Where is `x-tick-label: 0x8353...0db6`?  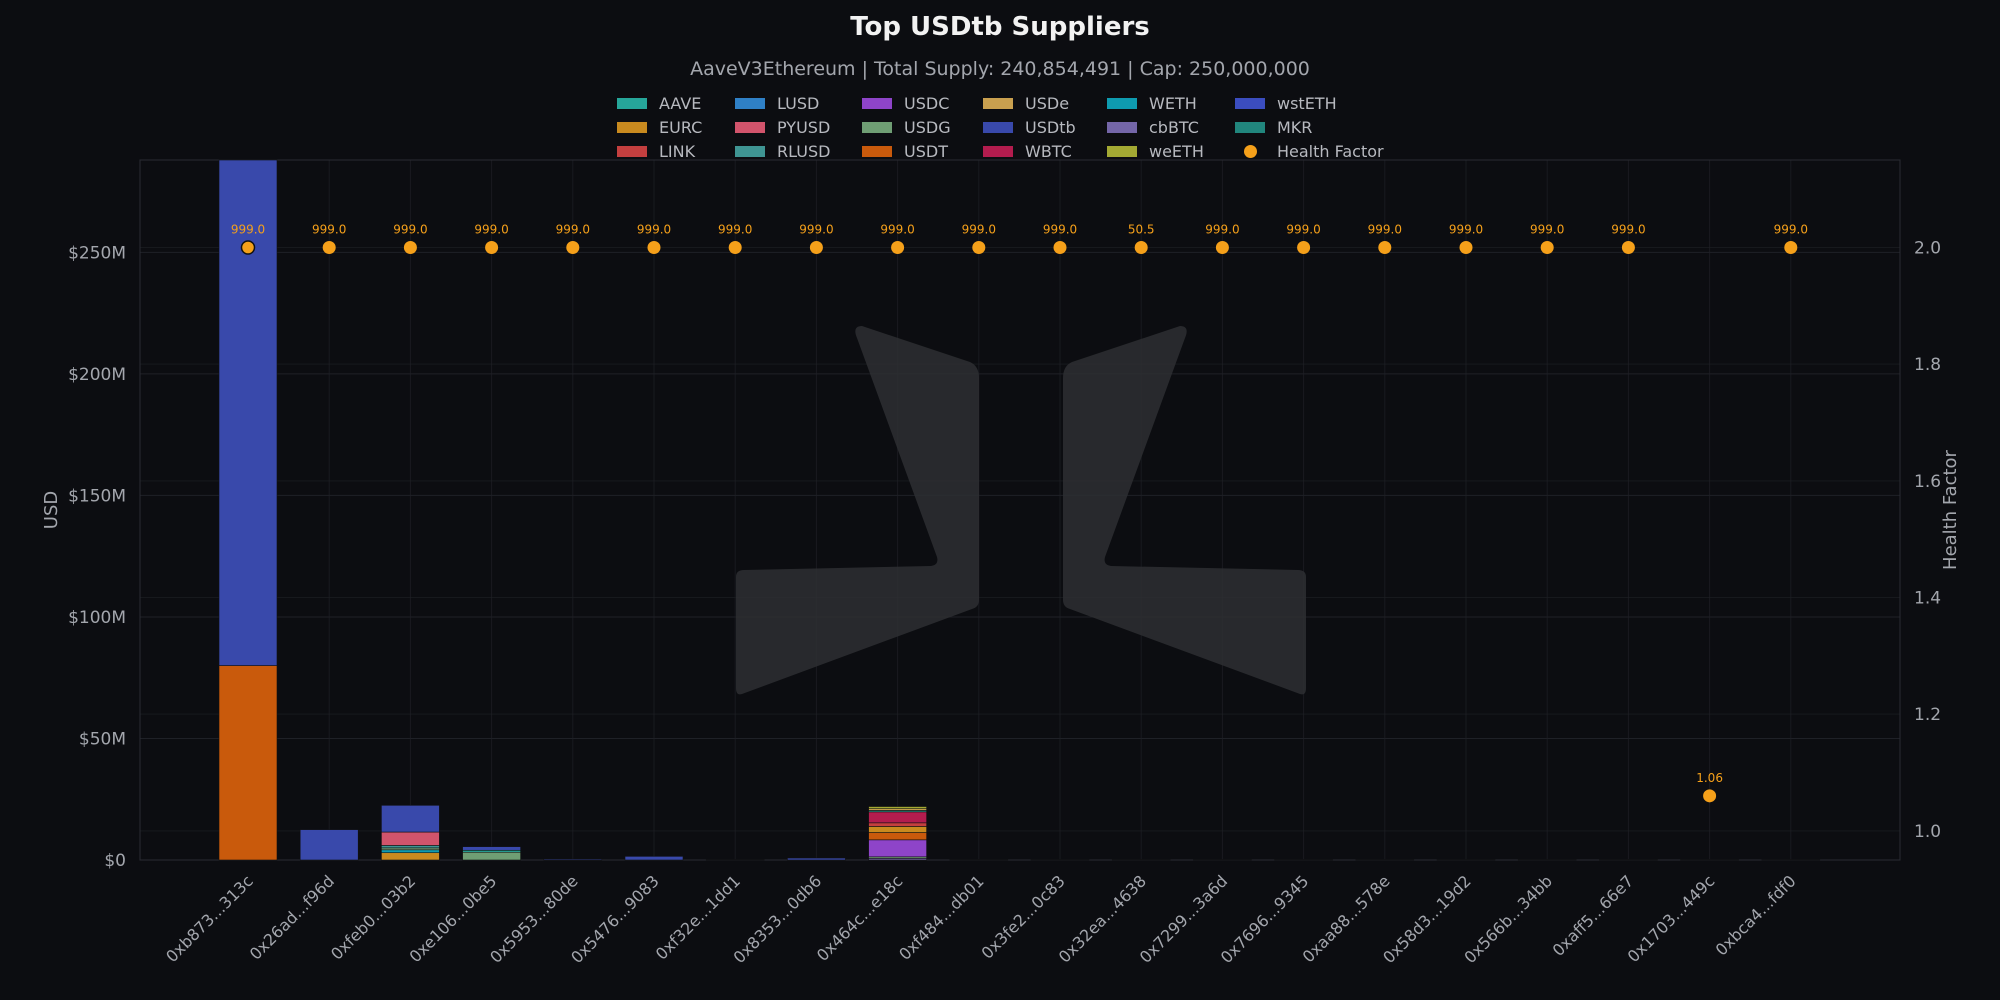 x-tick-label: 0x8353...0db6 is located at coordinates (778, 919).